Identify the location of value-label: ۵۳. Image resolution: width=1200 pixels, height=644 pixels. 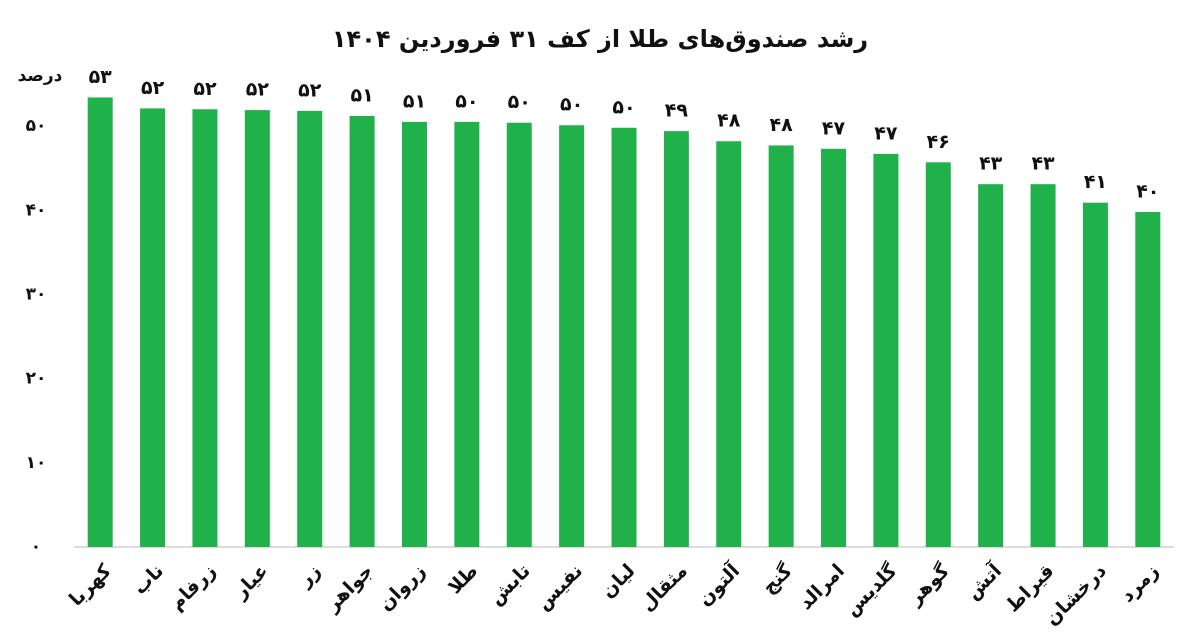
(101, 77).